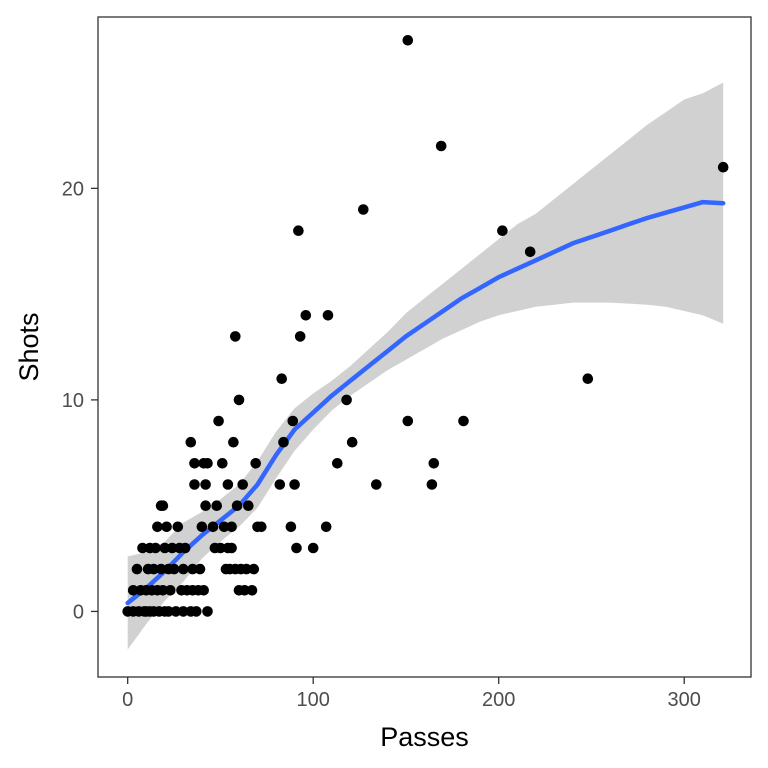 This screenshot has width=768, height=768. I want to click on x-tick-label: 200, so click(498, 700).